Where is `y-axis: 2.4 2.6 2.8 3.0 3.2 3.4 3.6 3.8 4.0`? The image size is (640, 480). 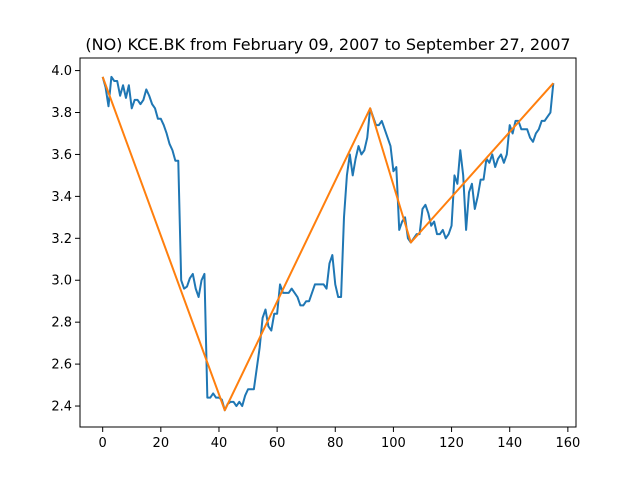 y-axis: 2.4 2.6 2.8 3.0 3.2 3.4 3.6 3.8 4.0 is located at coordinates (65, 239).